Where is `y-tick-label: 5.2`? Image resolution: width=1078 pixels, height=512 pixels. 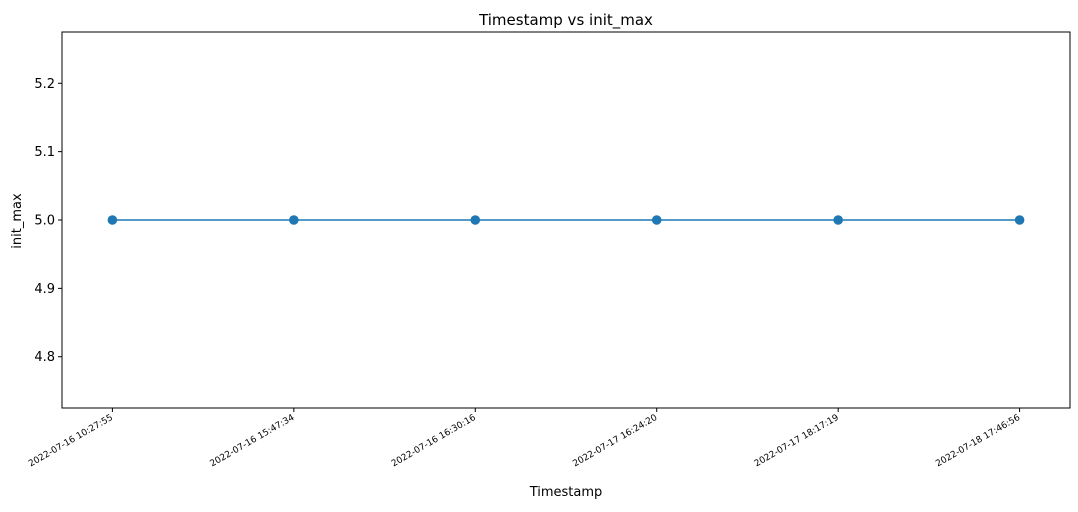 y-tick-label: 5.2 is located at coordinates (44, 84).